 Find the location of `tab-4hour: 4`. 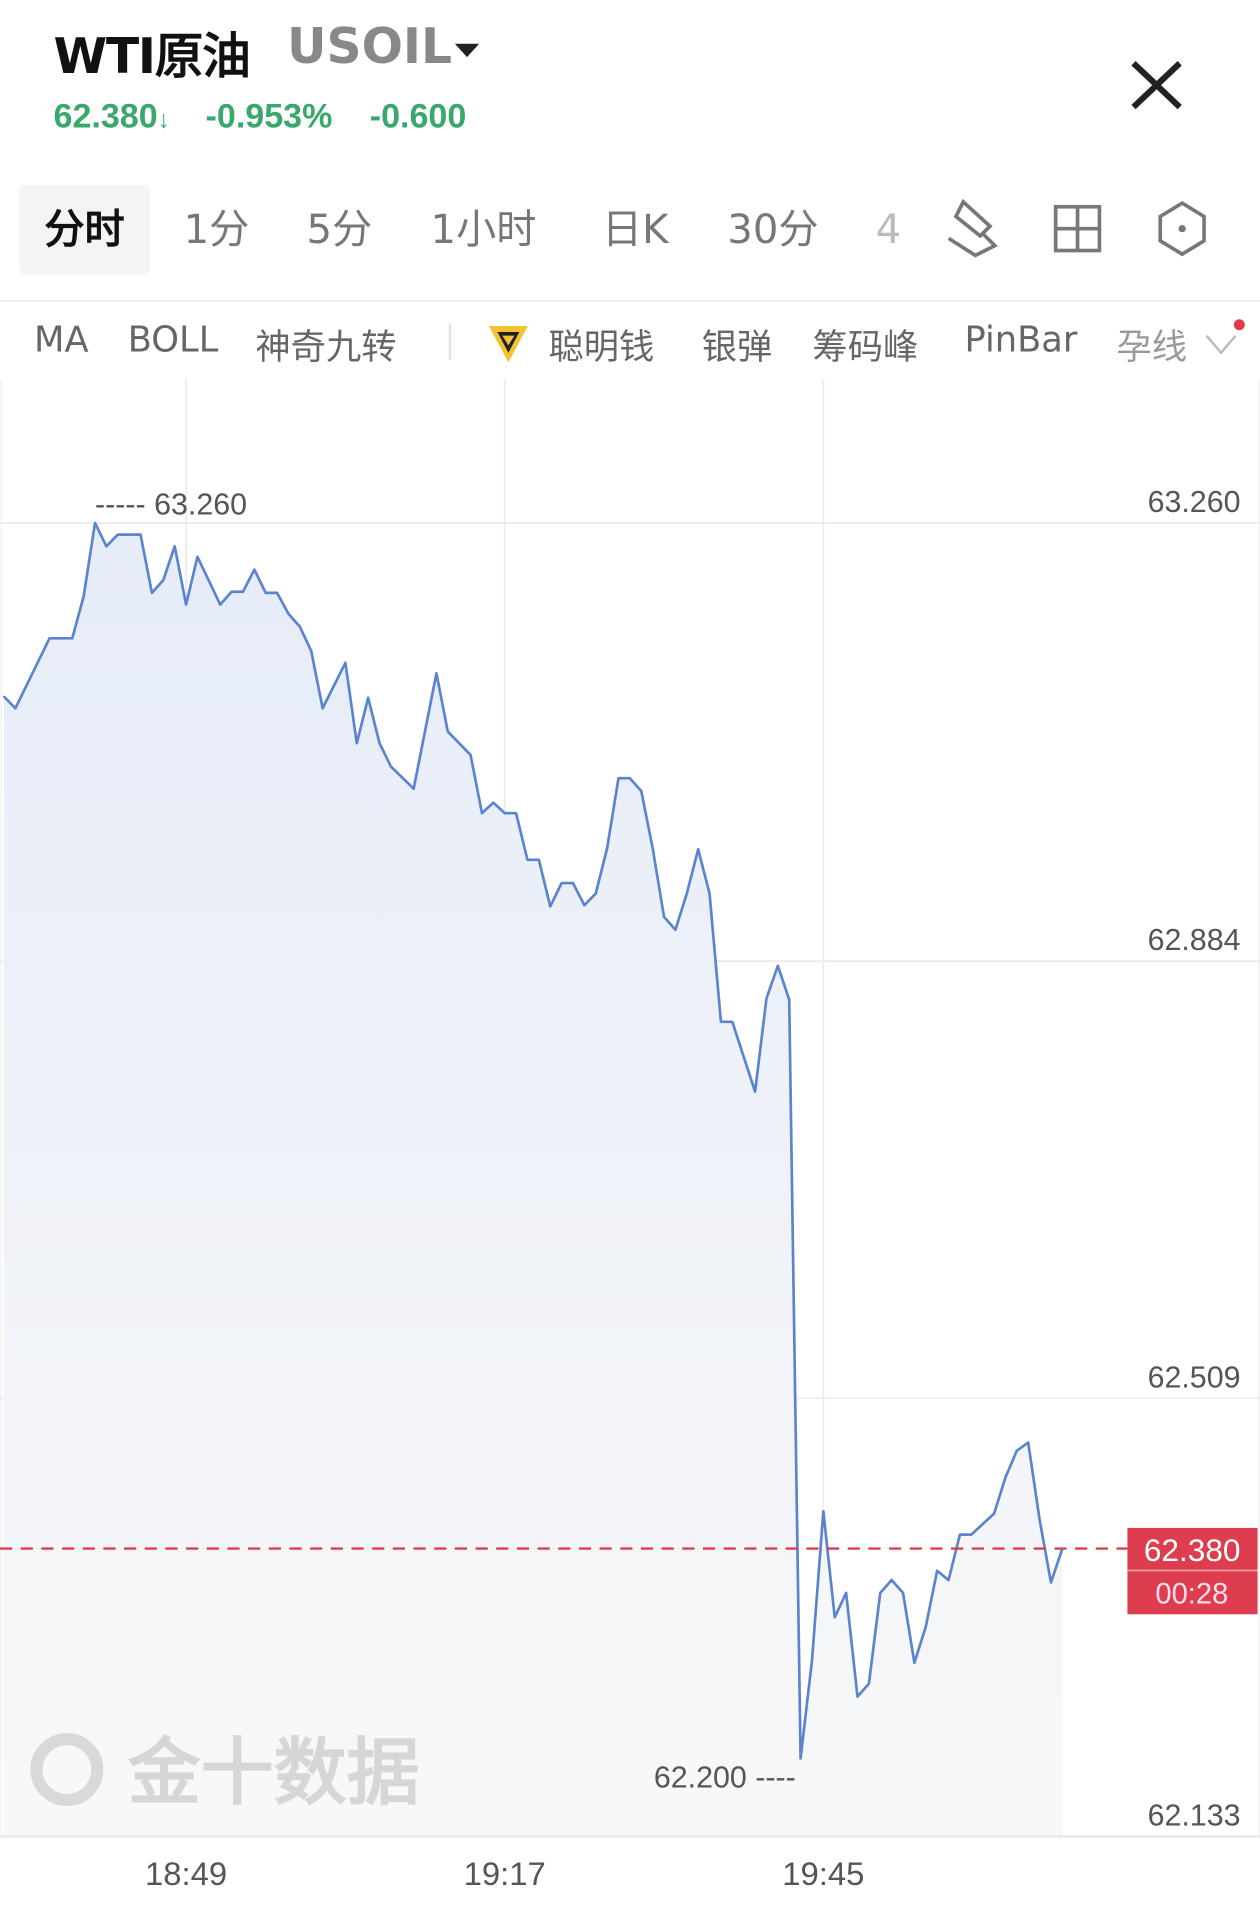

tab-4hour: 4 is located at coordinates (888, 229).